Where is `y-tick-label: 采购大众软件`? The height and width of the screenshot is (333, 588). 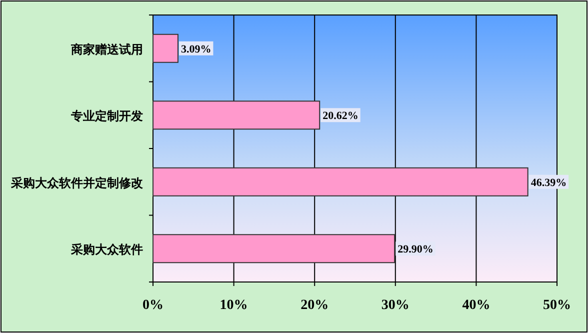
y-tick-label: 采购大众软件 is located at coordinates (106, 249).